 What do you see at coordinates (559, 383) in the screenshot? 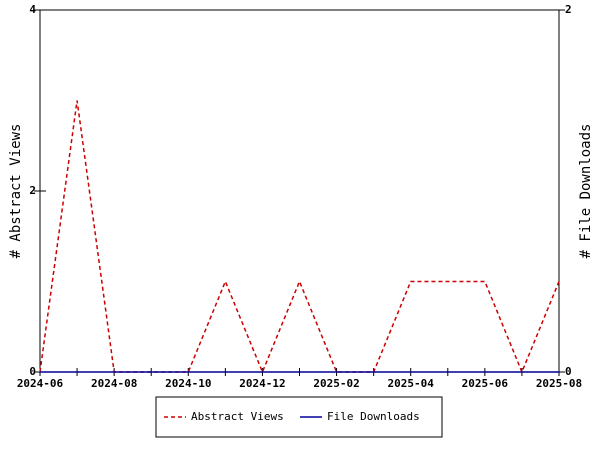
I see `x-tick-label: 2025-08` at bounding box center [559, 383].